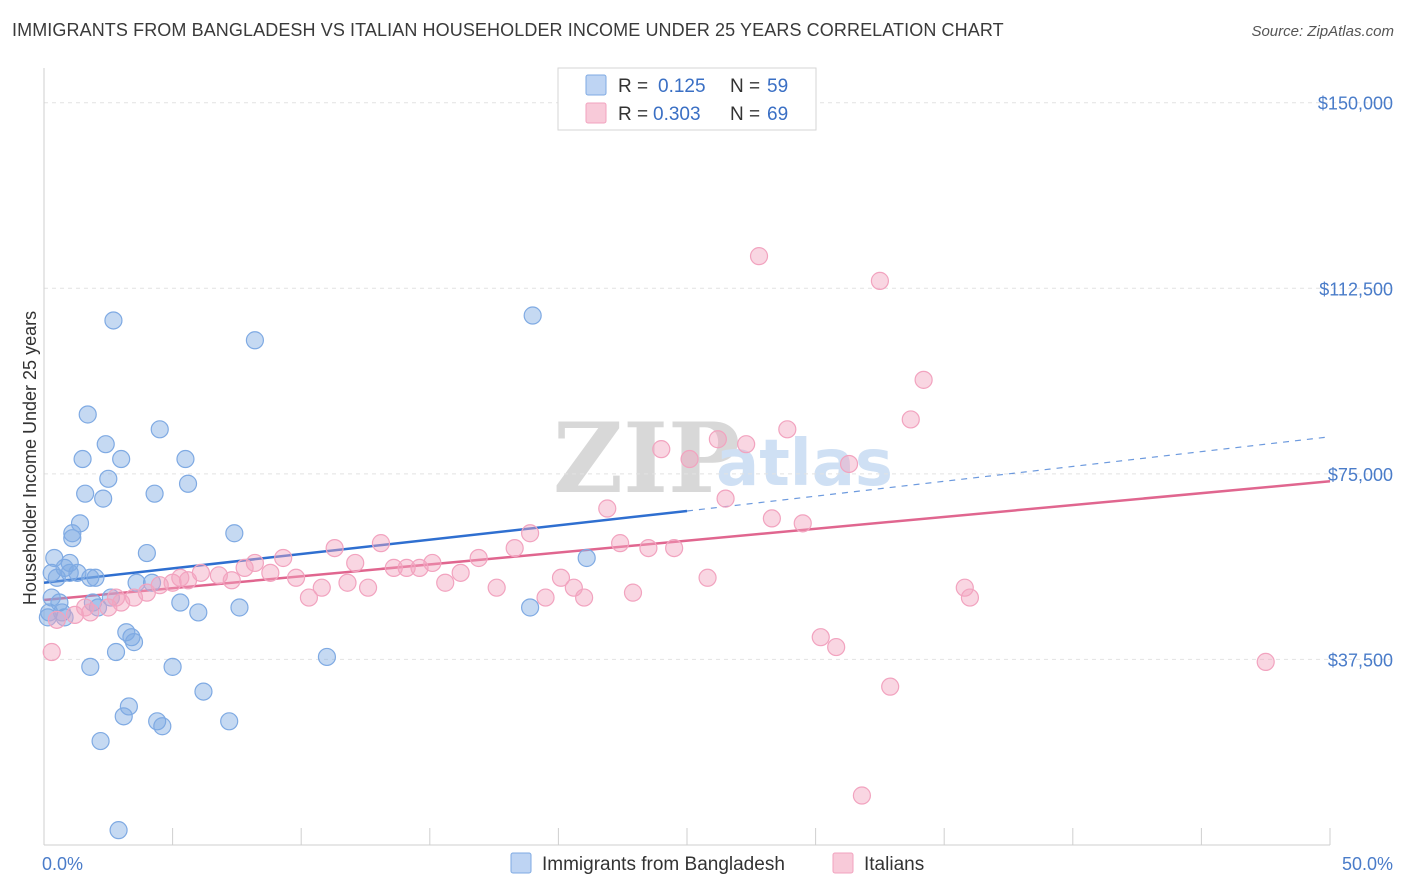 The width and height of the screenshot is (1406, 892). Describe the element at coordinates (633, 86) in the screenshot. I see `legend-r-label-bangladesh: R =` at that location.